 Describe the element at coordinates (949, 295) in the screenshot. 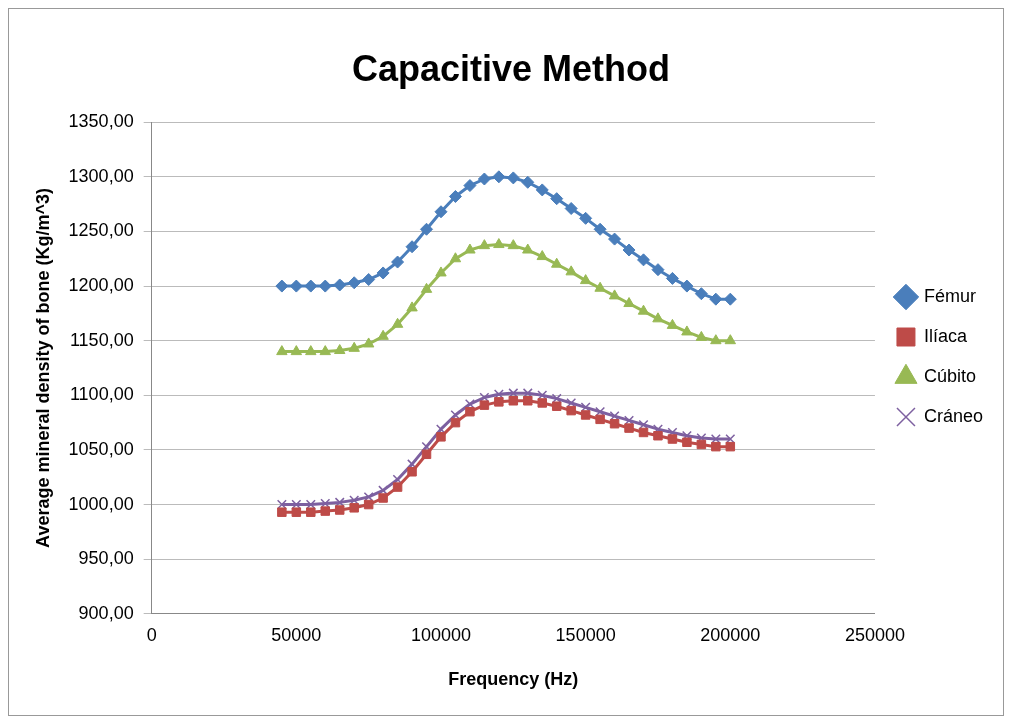

I see `legend-label: Fémur` at that location.